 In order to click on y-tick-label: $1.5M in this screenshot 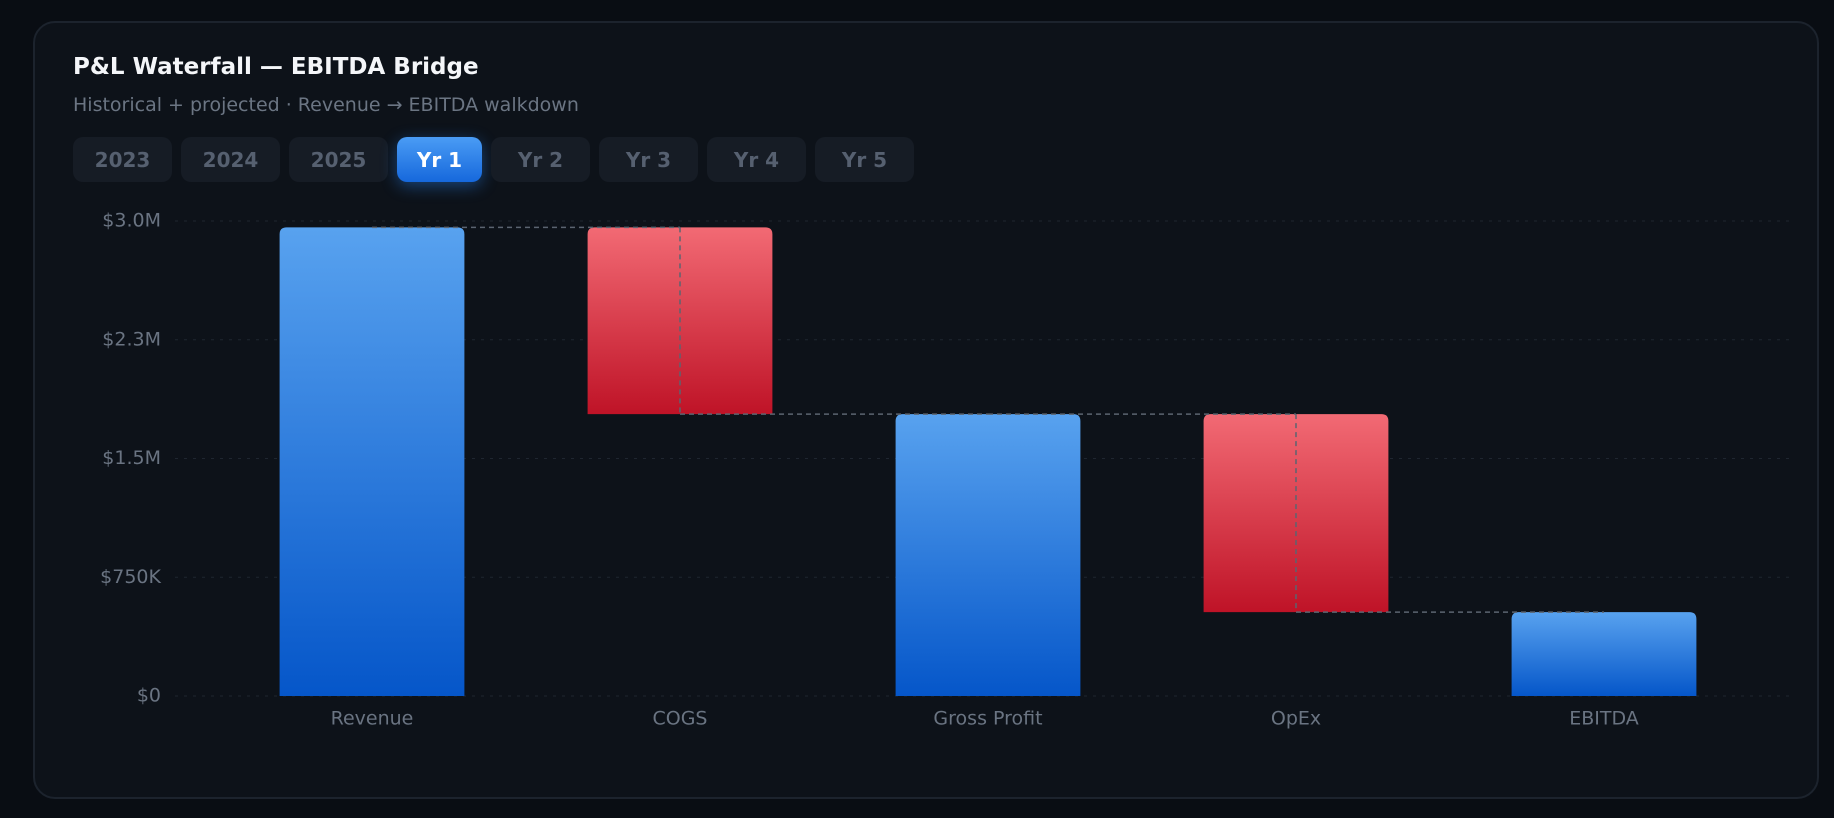, I will do `click(131, 458)`.